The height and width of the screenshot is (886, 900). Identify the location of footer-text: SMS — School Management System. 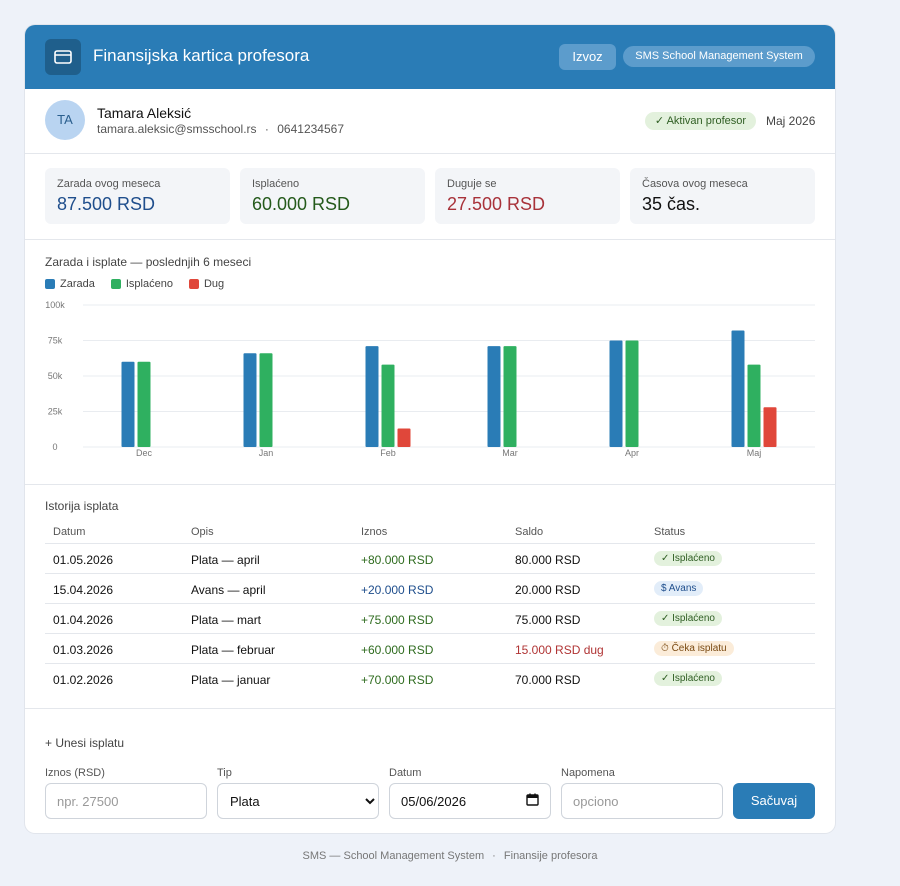
(393, 856).